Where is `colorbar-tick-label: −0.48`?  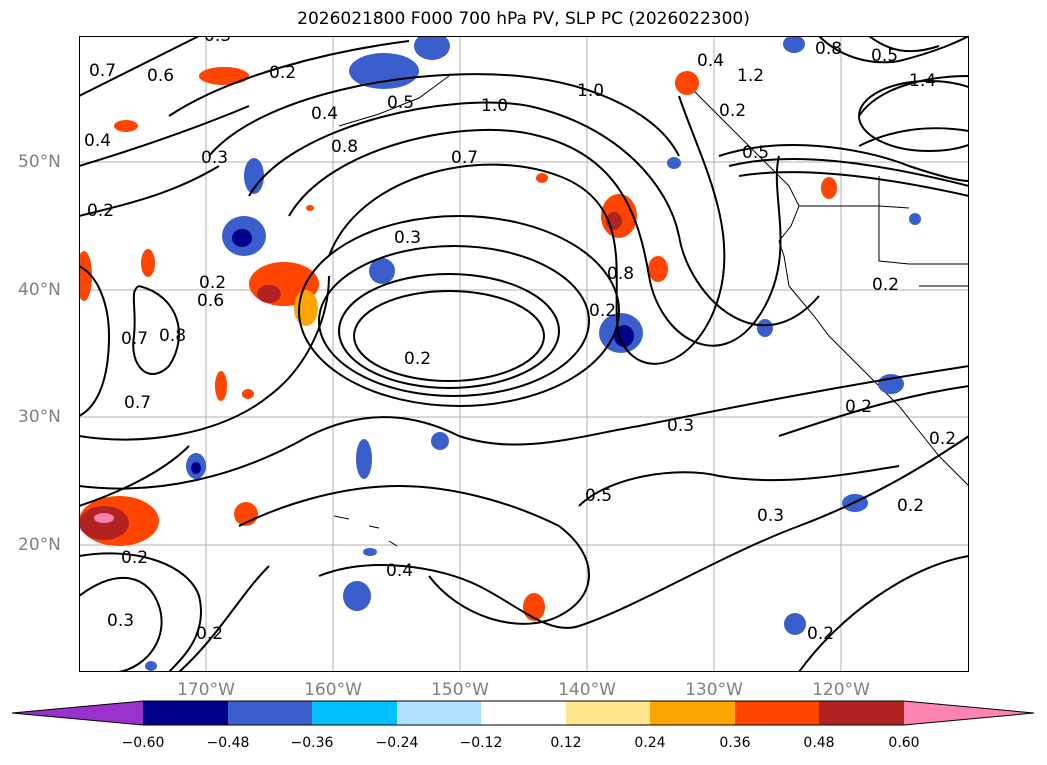 colorbar-tick-label: −0.48 is located at coordinates (228, 743).